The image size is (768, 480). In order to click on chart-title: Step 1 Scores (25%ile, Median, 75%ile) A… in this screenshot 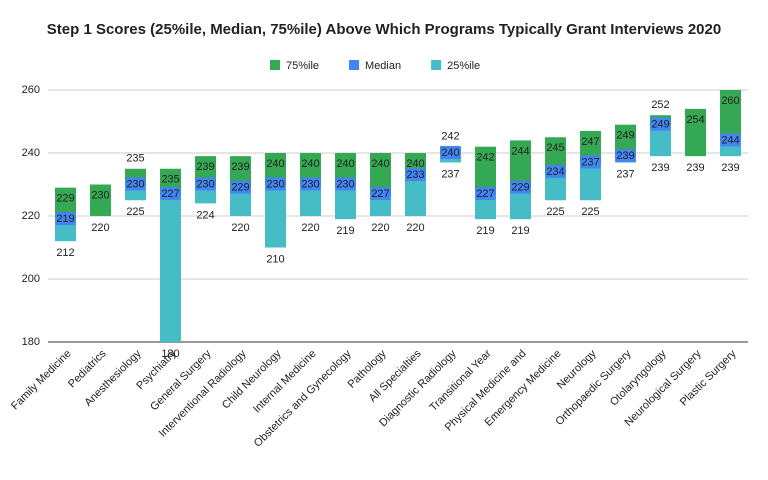, I will do `click(384, 29)`.